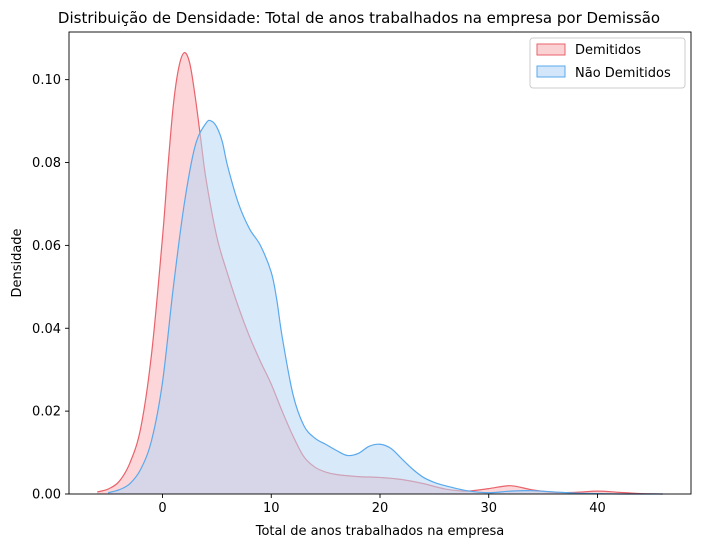 The width and height of the screenshot is (723, 551). Describe the element at coordinates (380, 531) in the screenshot. I see `x-axis-label: Total de anos trabalhados na empresa` at that location.